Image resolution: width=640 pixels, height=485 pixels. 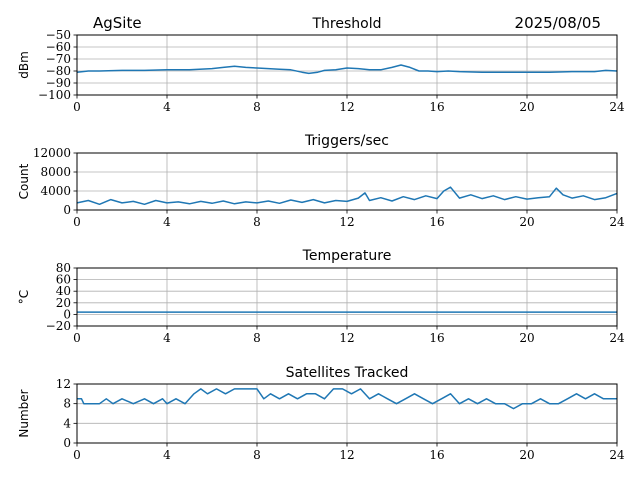 What do you see at coordinates (58, 71) in the screenshot?
I see `y-tick-label: −80` at bounding box center [58, 71].